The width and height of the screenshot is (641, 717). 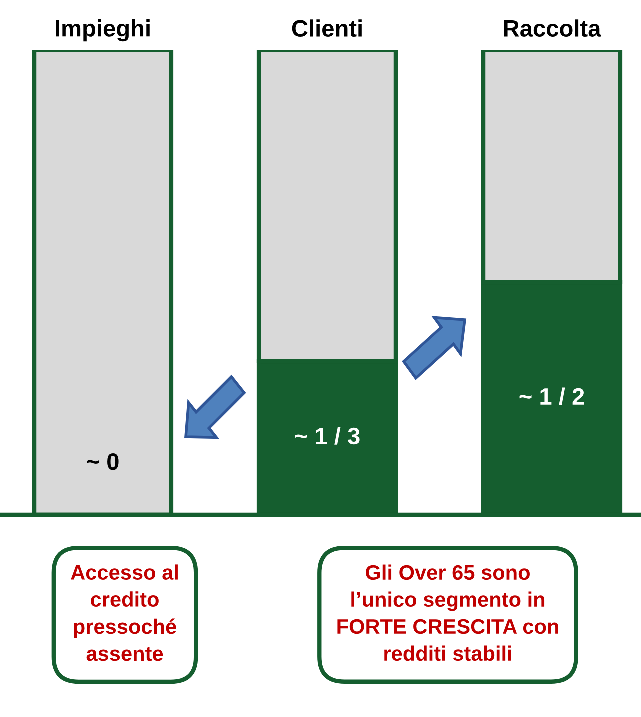 What do you see at coordinates (103, 461) in the screenshot?
I see `data-label: ~ 0` at bounding box center [103, 461].